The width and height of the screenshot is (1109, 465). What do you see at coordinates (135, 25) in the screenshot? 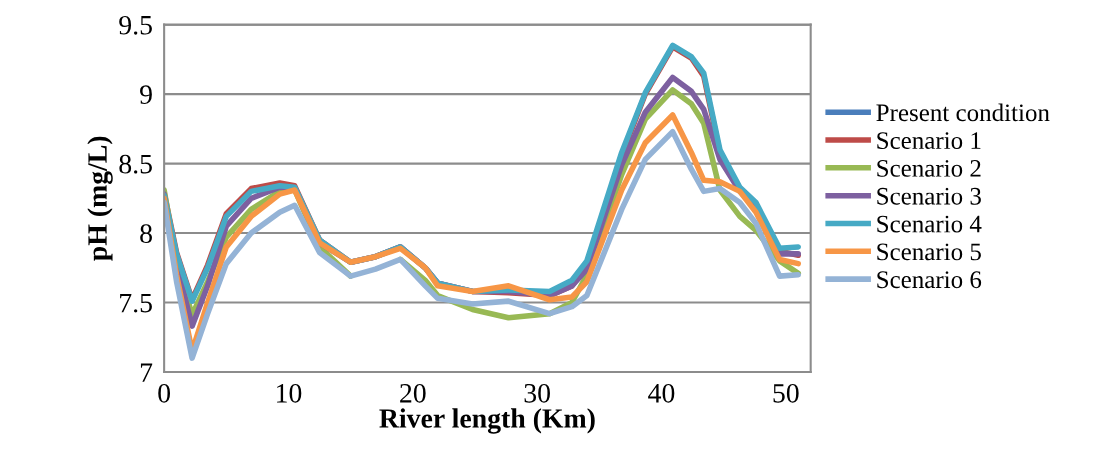
I see `y-tick-label: 9.5` at bounding box center [135, 25].